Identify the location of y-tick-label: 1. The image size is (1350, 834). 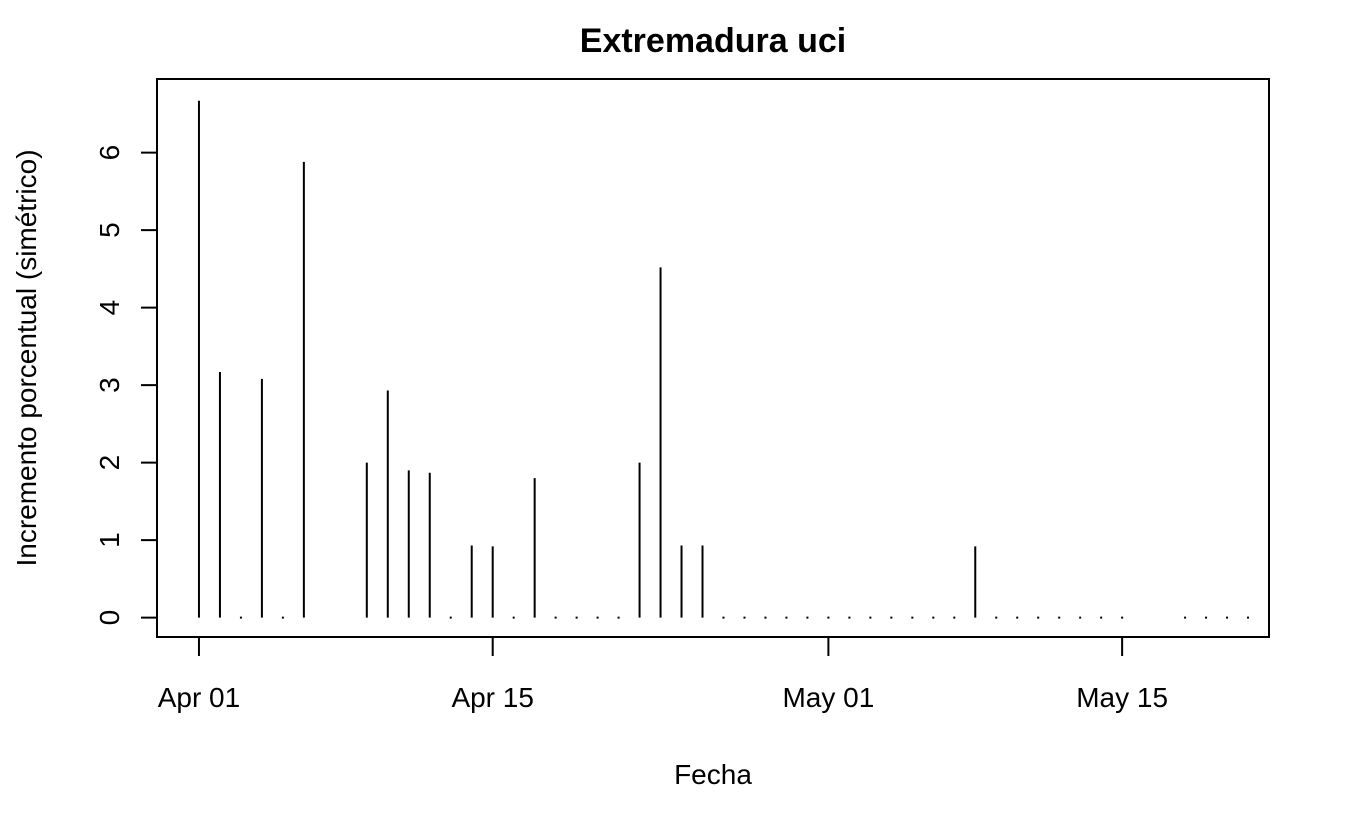
(109, 540).